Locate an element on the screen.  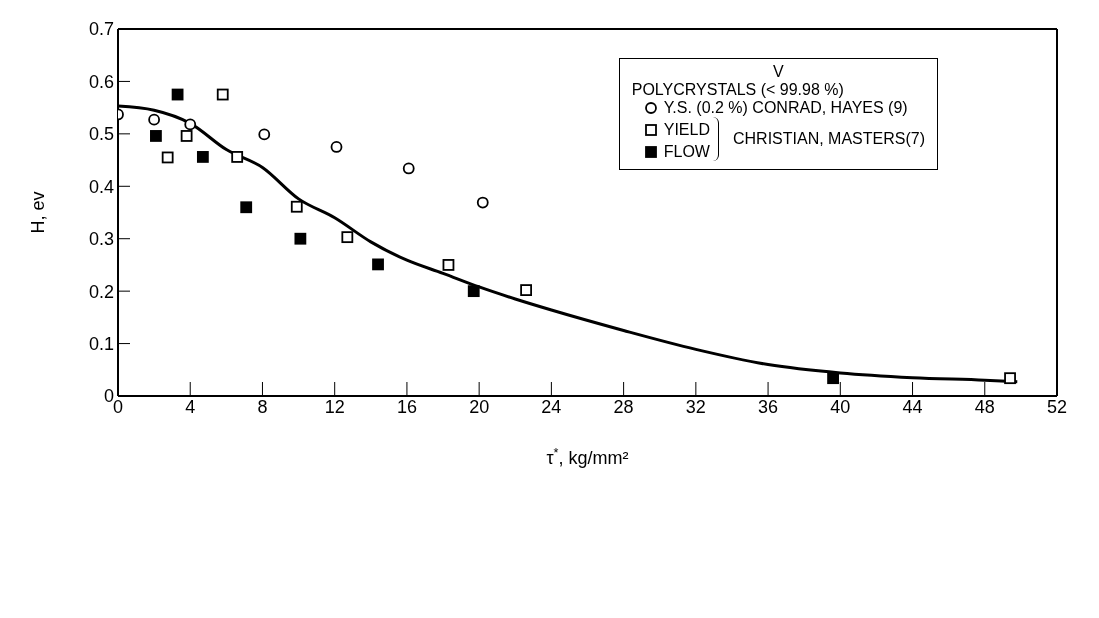
x-tick-label: 8 is located at coordinates (262, 406).